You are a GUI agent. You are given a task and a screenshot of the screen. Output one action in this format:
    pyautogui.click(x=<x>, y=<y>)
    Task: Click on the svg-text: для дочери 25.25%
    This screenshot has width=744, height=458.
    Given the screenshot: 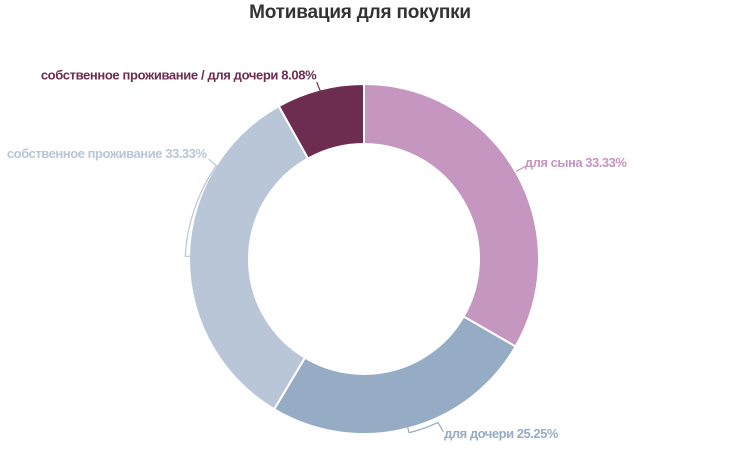 What is the action you would take?
    pyautogui.click(x=501, y=433)
    